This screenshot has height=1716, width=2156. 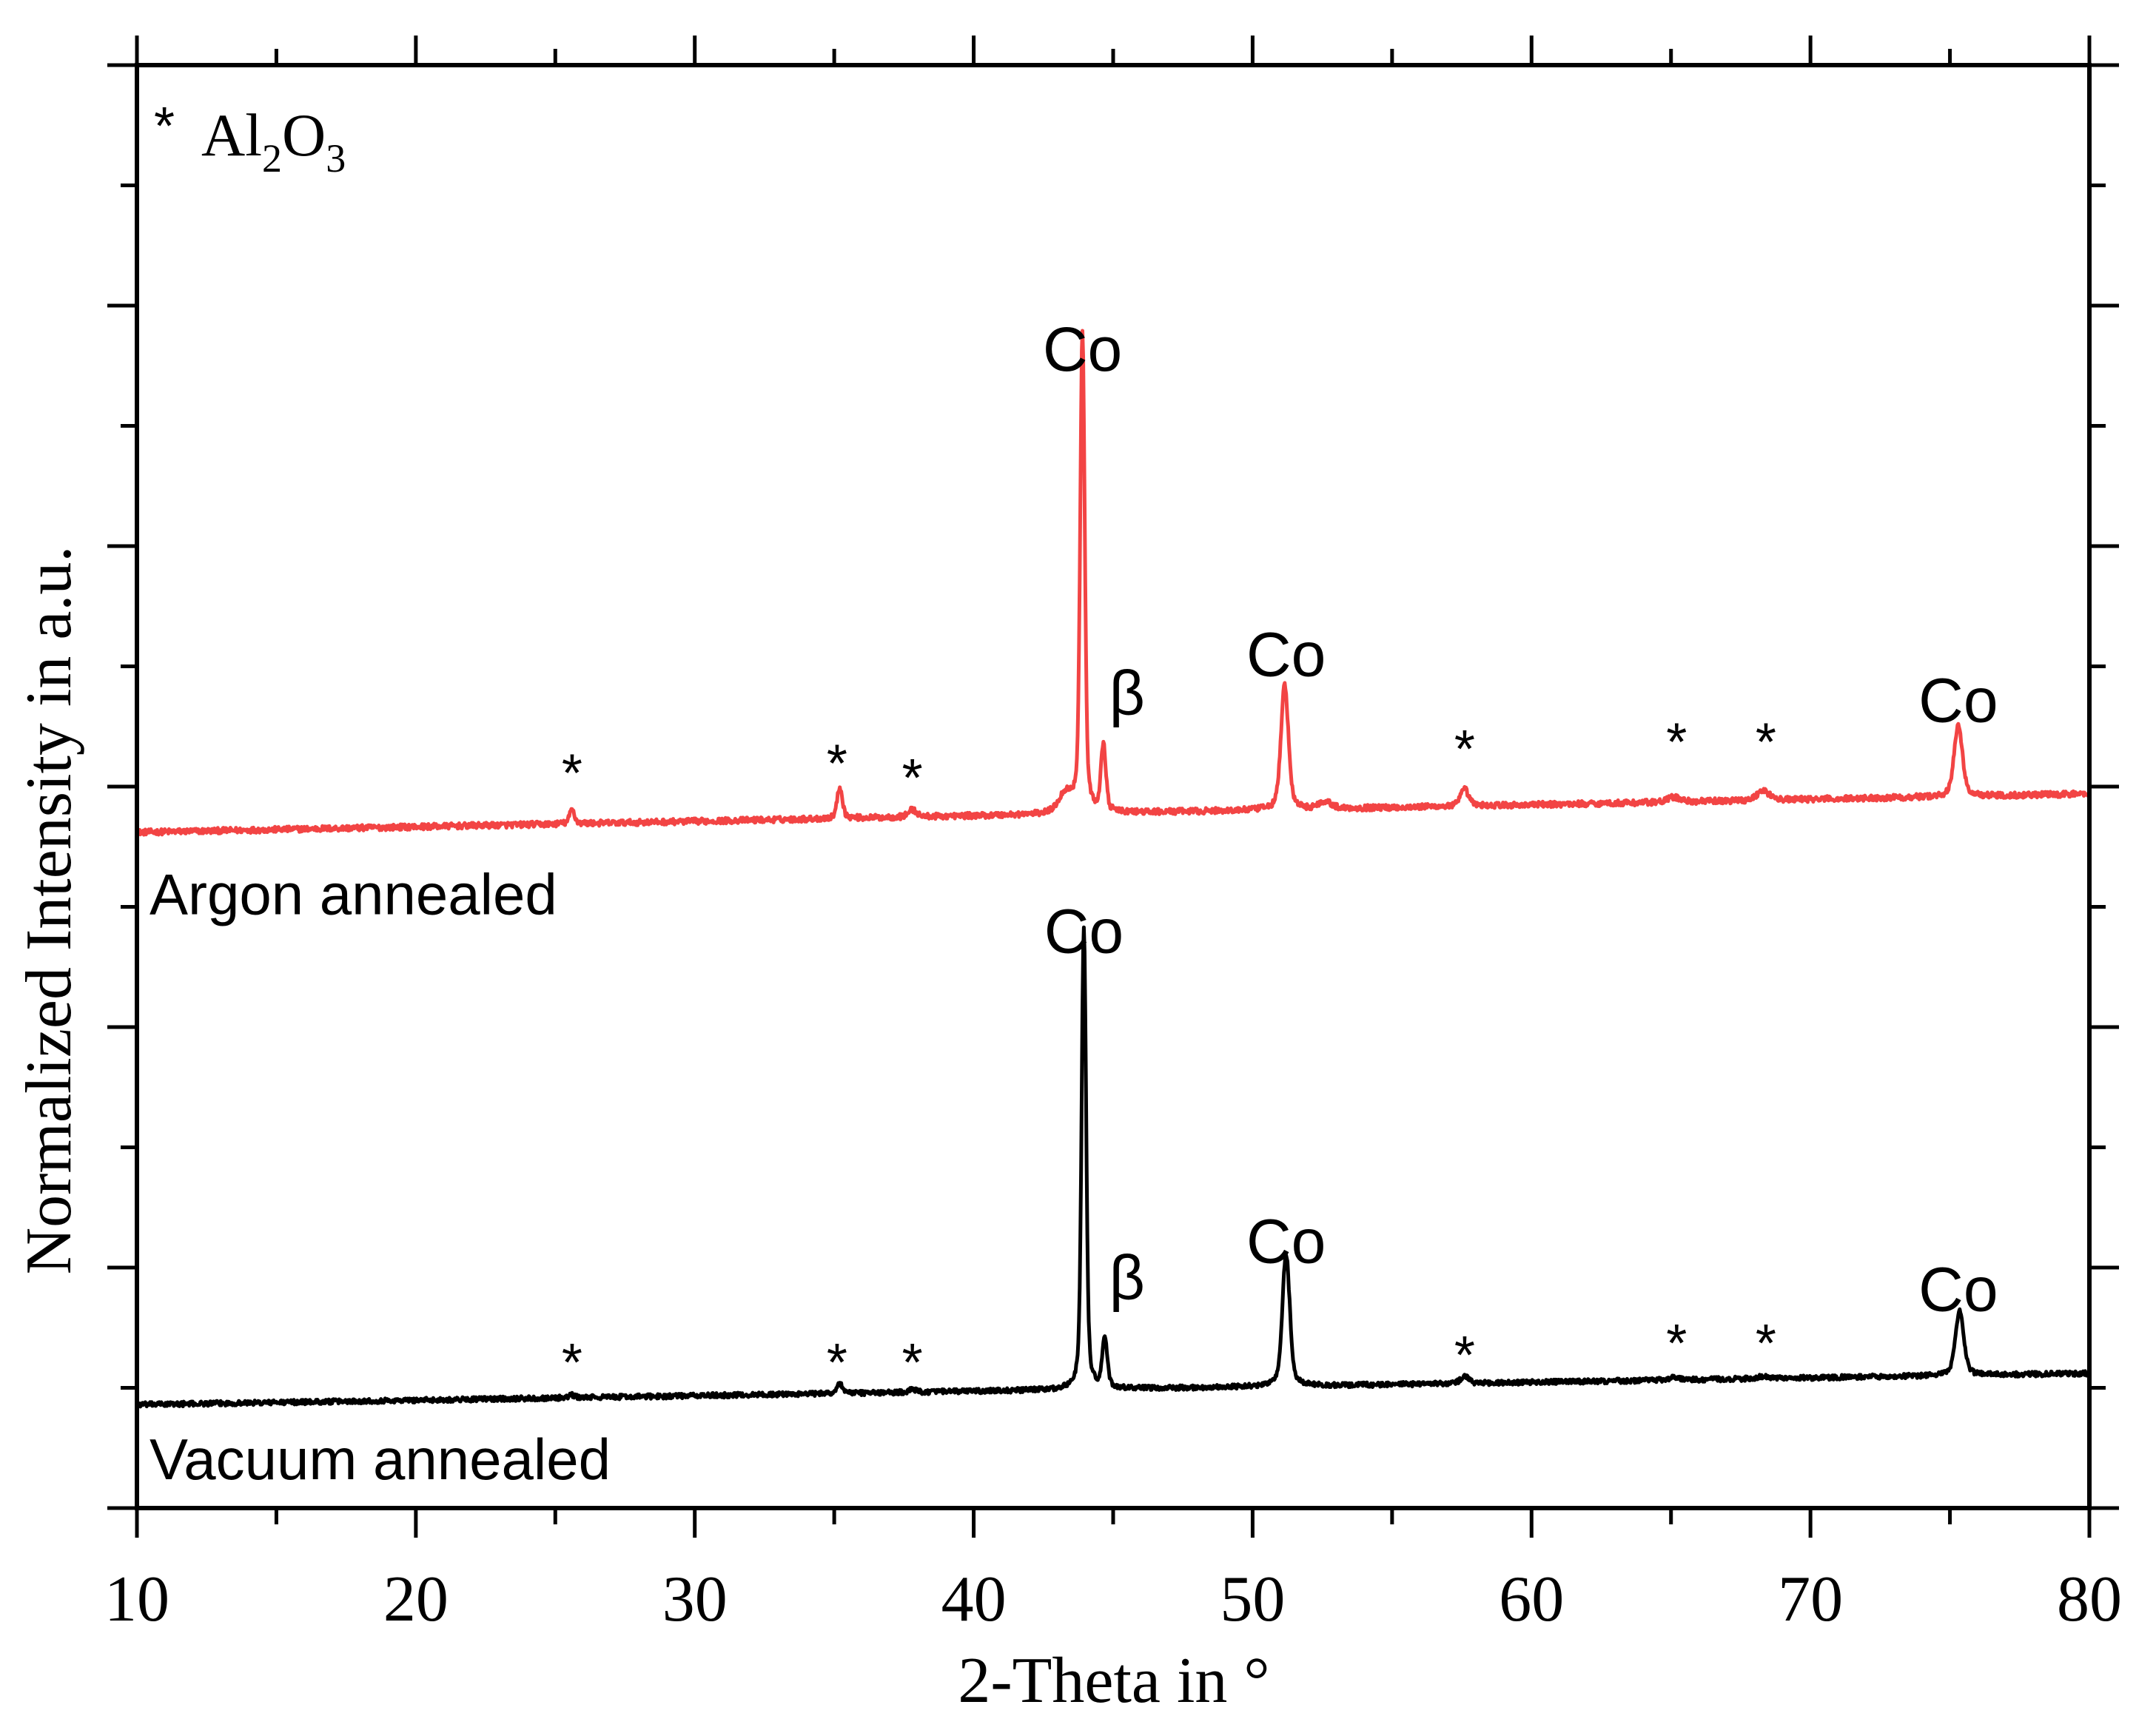 What do you see at coordinates (380, 1459) in the screenshot?
I see `series-label: Vacuum annealed` at bounding box center [380, 1459].